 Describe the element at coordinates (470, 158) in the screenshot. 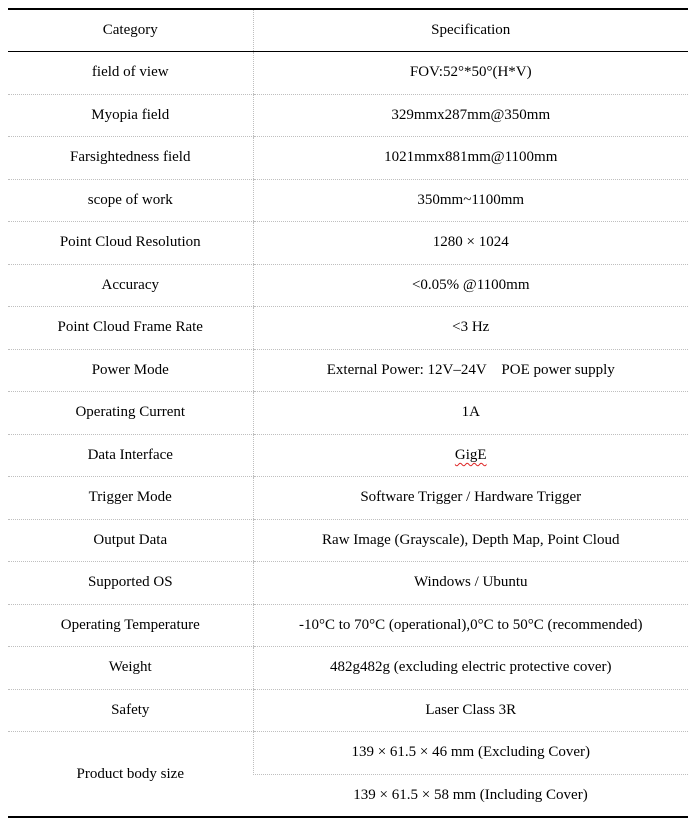

I see `row-value: 1021mmx881mm@1100mm` at that location.